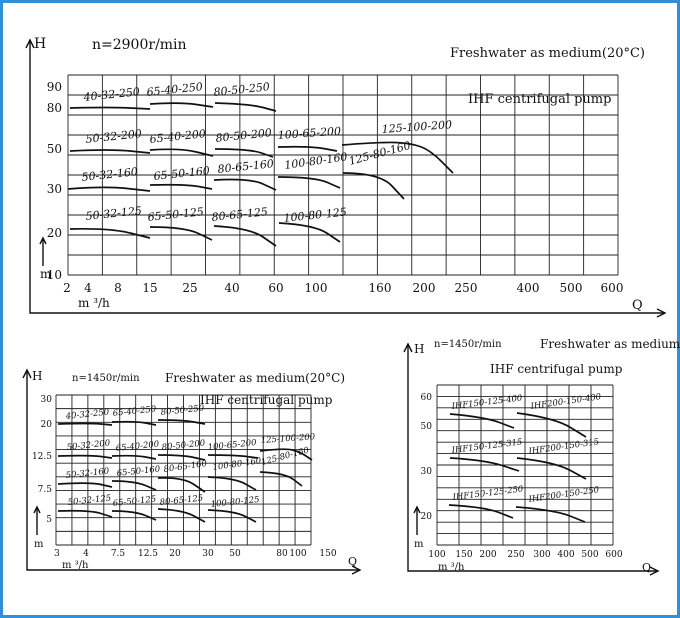 This screenshot has width=680, height=618. What do you see at coordinates (118, 288) in the screenshot?
I see `x-tick-label: 8` at bounding box center [118, 288].